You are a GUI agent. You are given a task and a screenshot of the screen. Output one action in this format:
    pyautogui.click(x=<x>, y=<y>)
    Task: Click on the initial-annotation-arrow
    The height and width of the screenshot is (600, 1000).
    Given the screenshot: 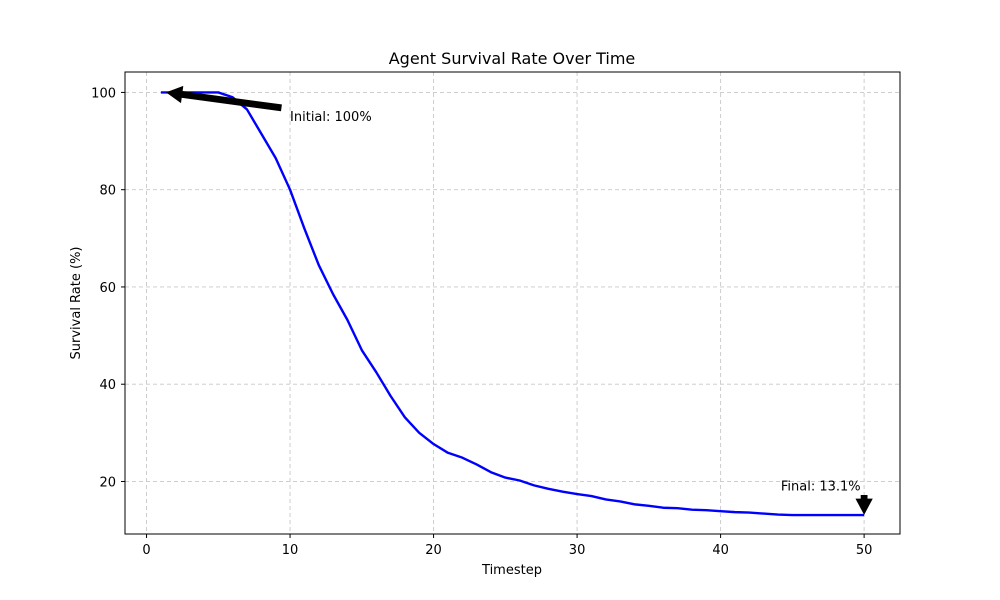 What is the action you would take?
    pyautogui.click(x=224, y=98)
    